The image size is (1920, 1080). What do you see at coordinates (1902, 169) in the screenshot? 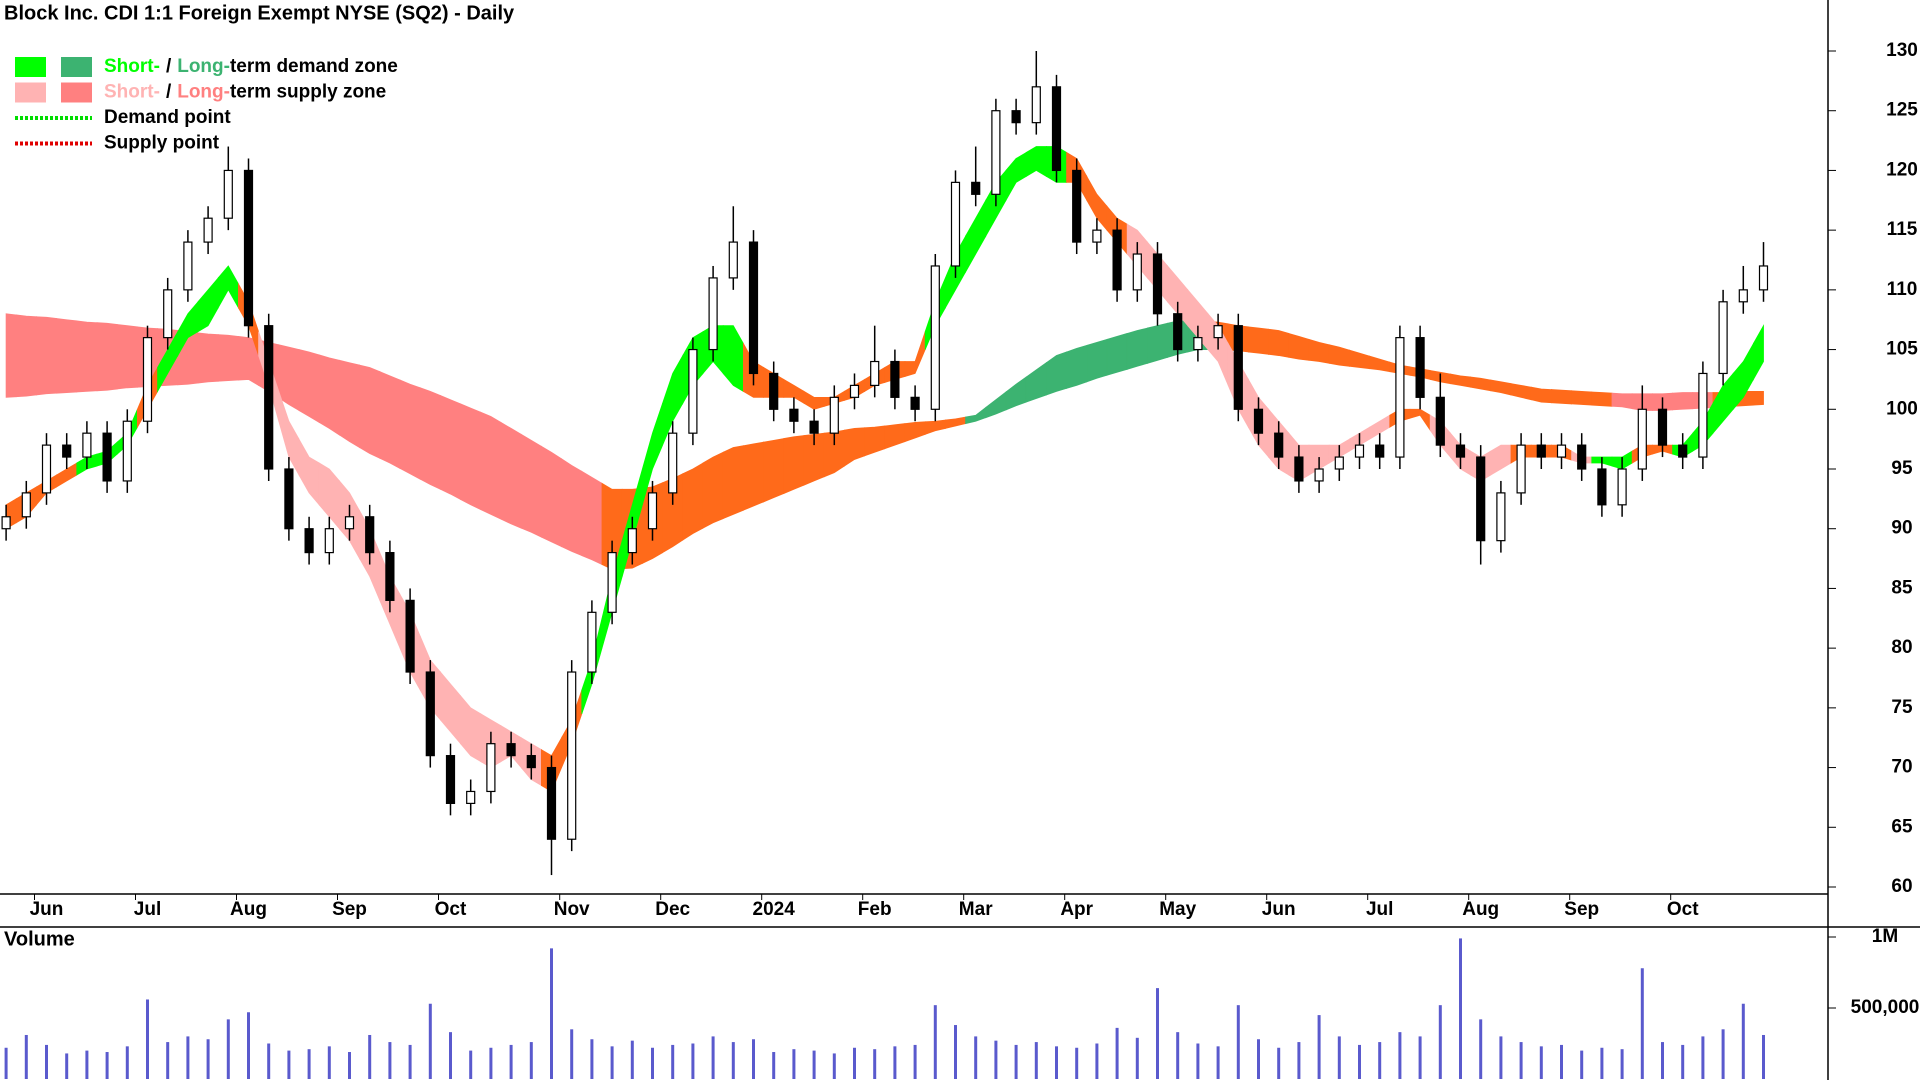
I see `y-tick-label: 120` at bounding box center [1902, 169].